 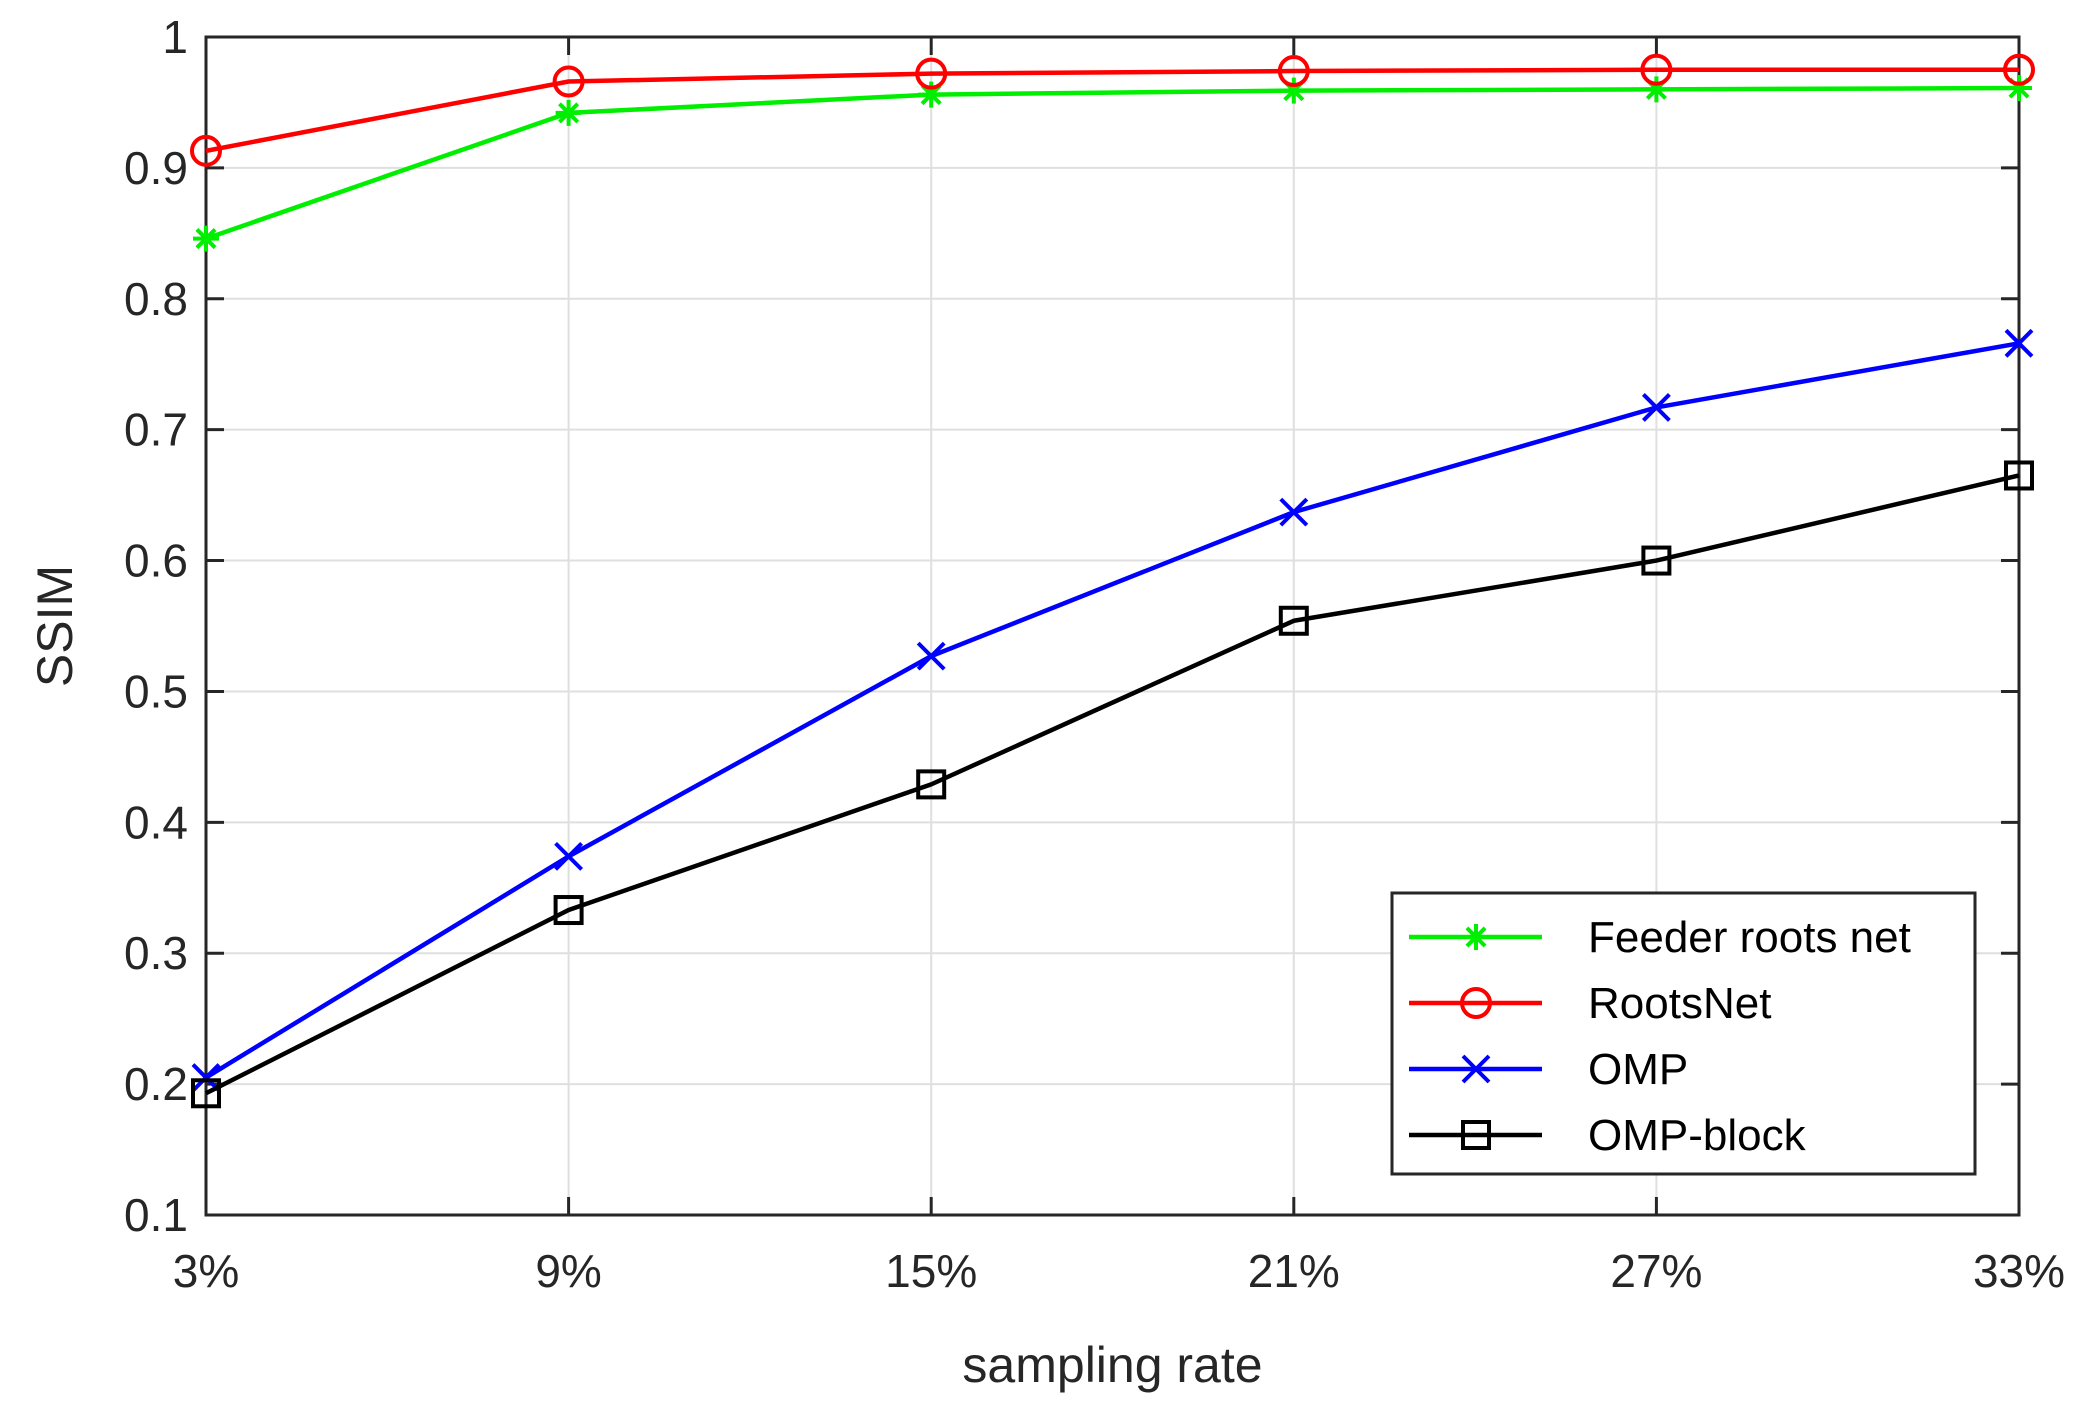 I want to click on y-tick-label: 0.7, so click(x=156, y=430).